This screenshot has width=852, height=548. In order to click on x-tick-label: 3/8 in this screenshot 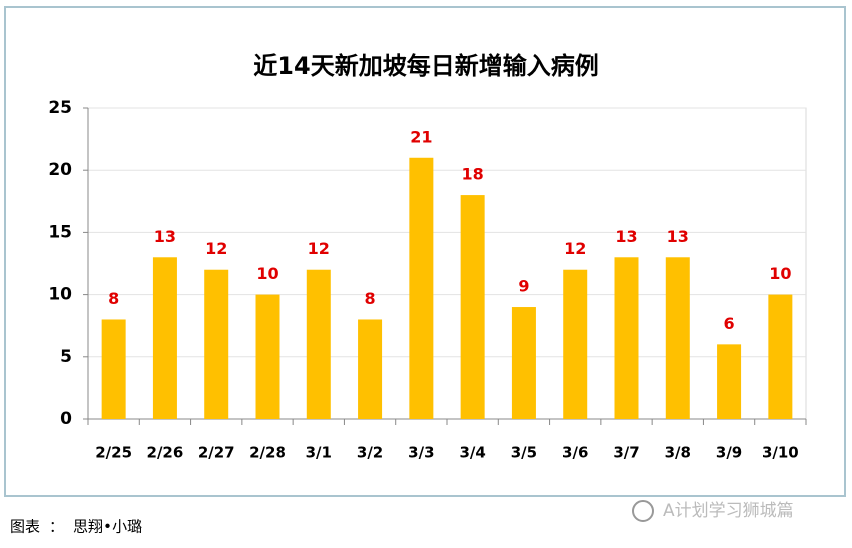, I will do `click(678, 453)`.